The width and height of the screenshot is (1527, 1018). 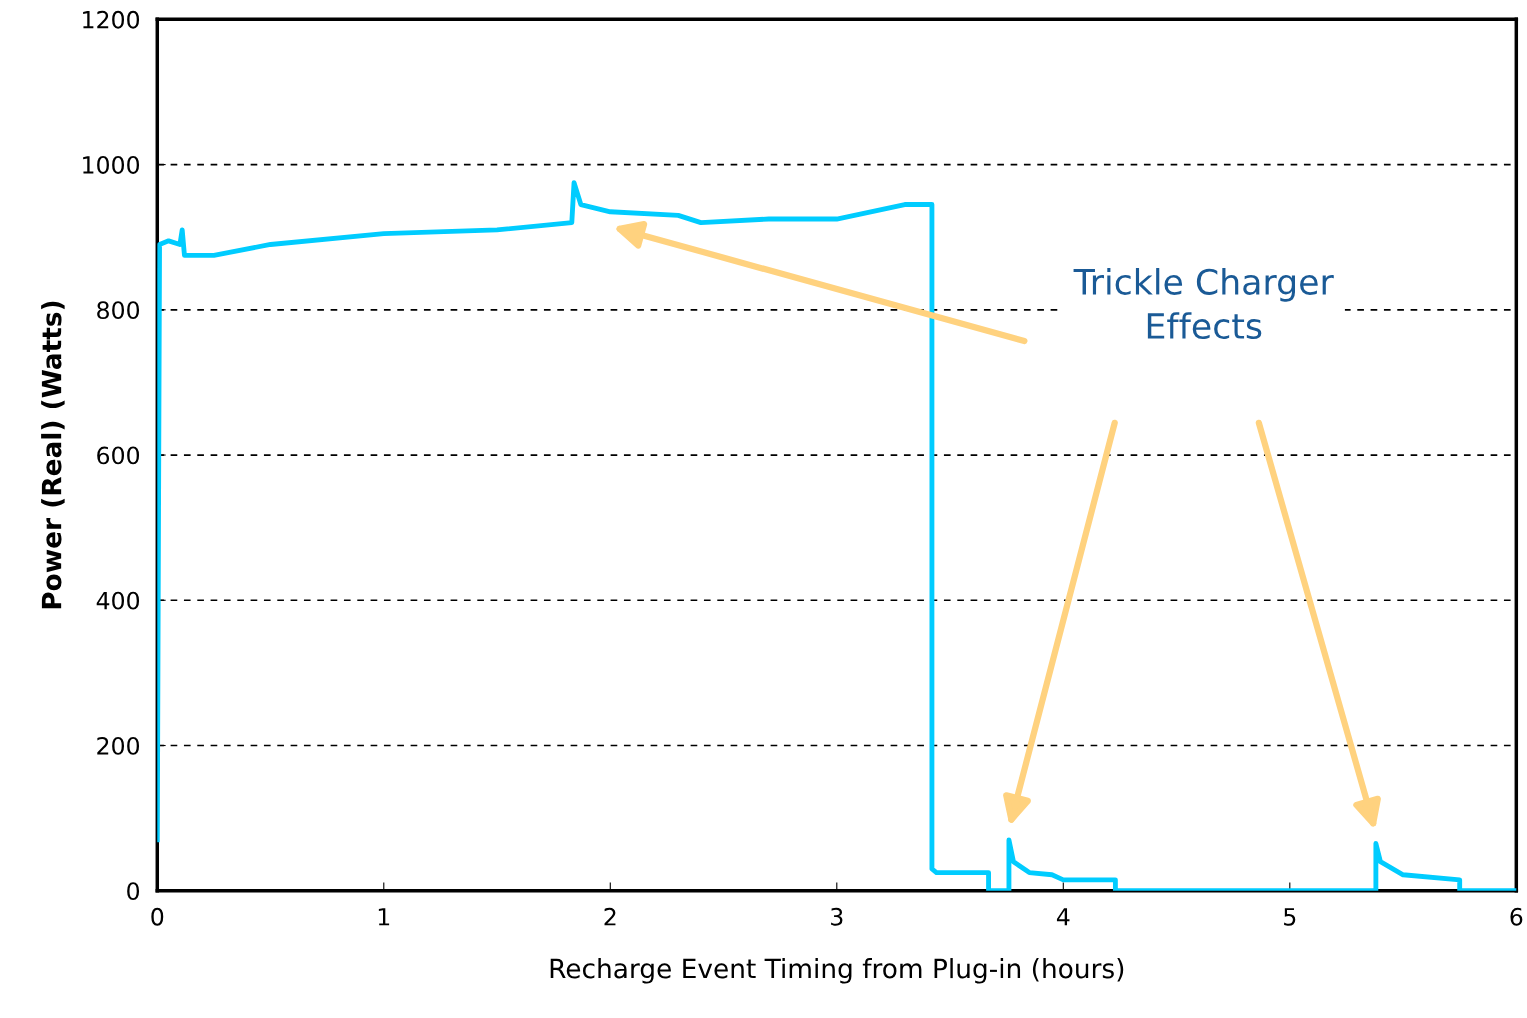 I want to click on y-axis-title: Power (Real) (Watts), so click(x=53, y=455).